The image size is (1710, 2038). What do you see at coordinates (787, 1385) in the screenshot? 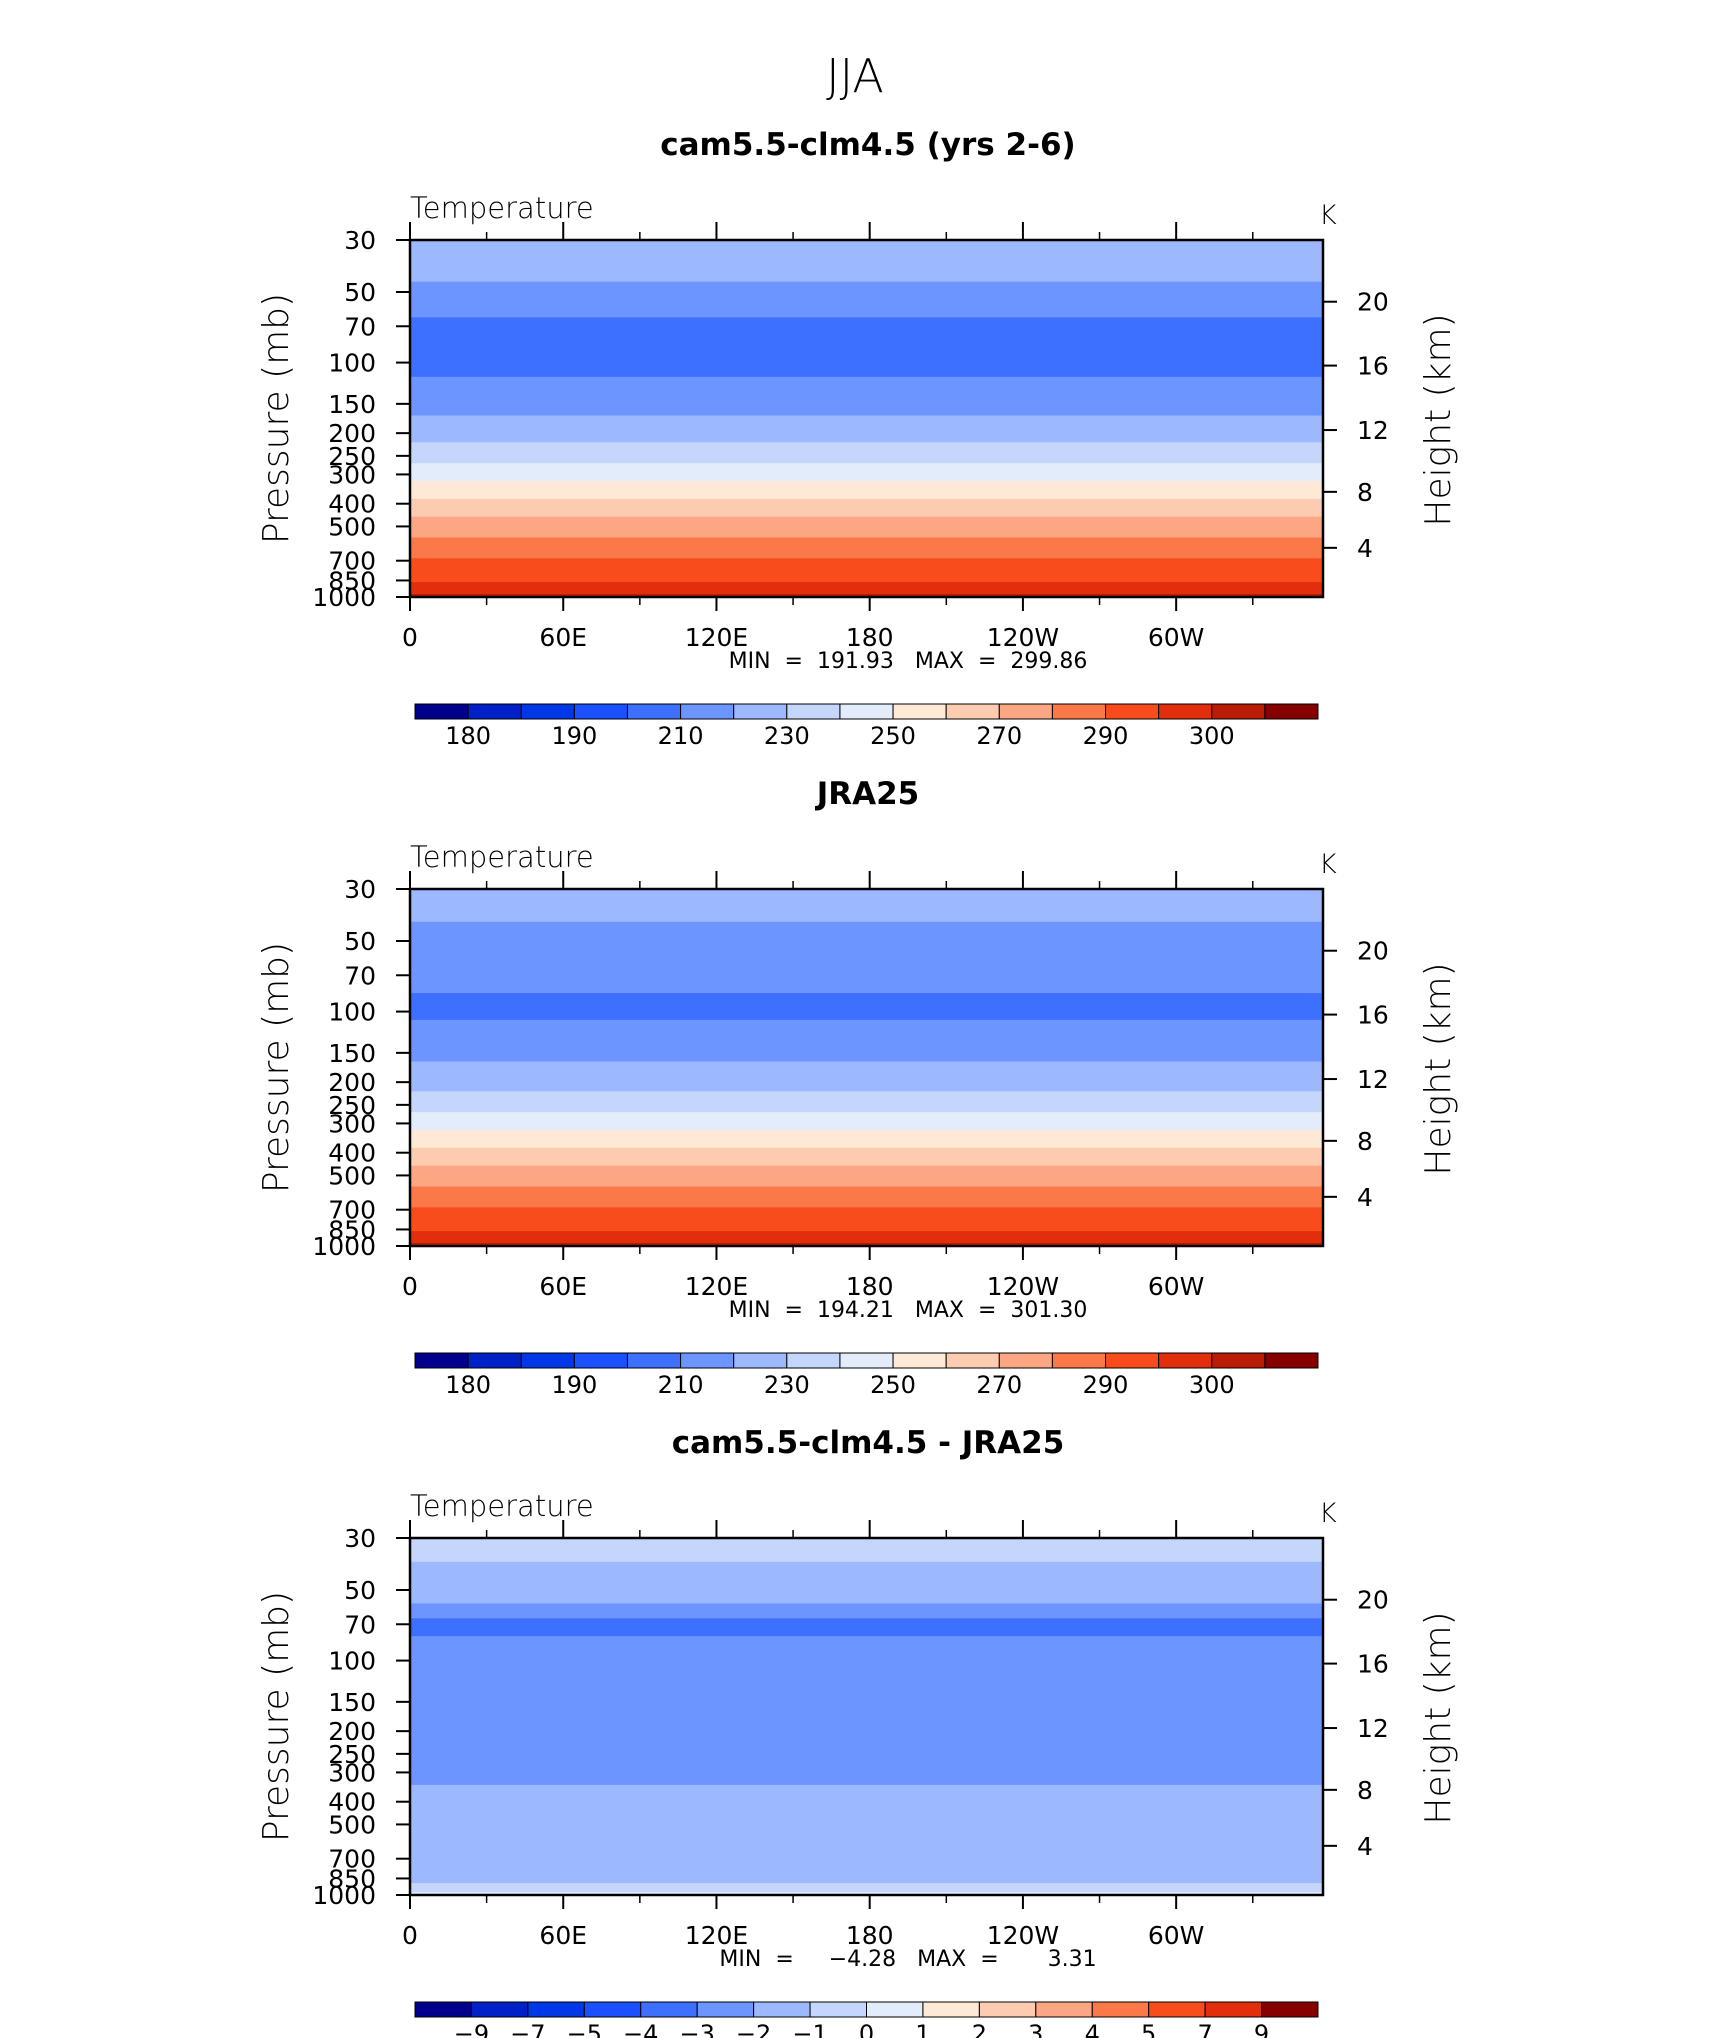
I see `colorbar-label: 230` at bounding box center [787, 1385].